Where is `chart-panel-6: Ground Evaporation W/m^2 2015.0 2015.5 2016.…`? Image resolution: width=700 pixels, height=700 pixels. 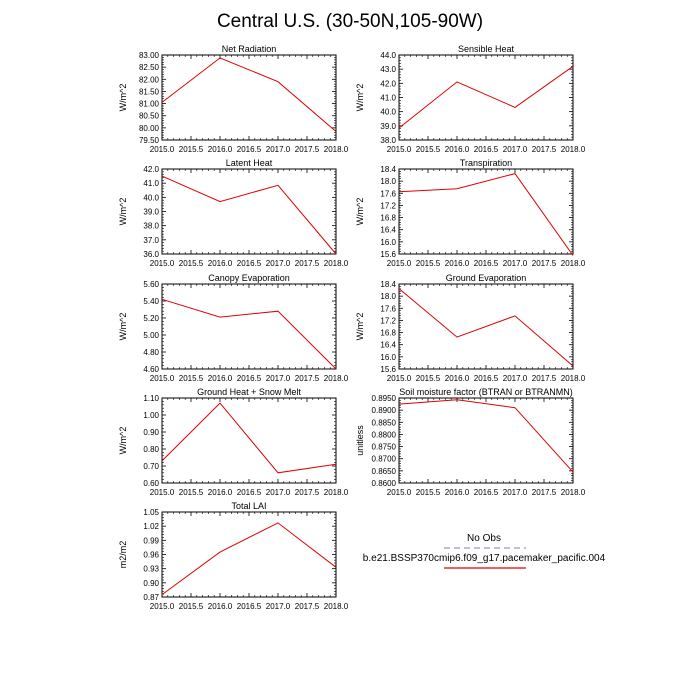 chart-panel-6: Ground Evaporation W/m^2 2015.0 2015.5 2016.… is located at coordinates (470, 328).